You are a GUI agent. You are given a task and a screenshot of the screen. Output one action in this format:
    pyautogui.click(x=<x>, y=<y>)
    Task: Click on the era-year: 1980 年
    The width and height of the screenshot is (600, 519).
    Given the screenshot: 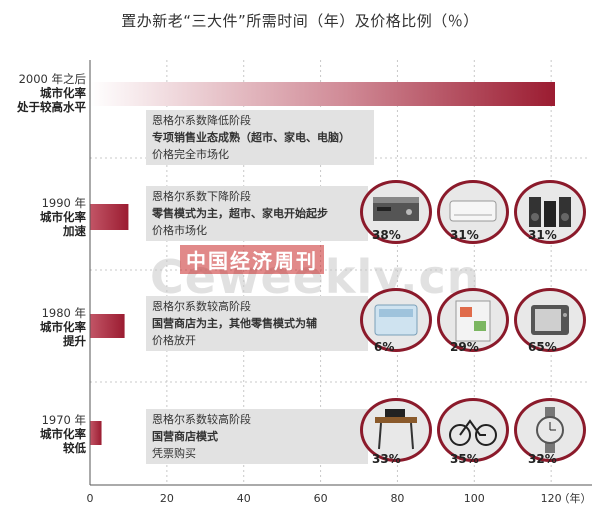 What is the action you would take?
    pyautogui.click(x=63, y=313)
    